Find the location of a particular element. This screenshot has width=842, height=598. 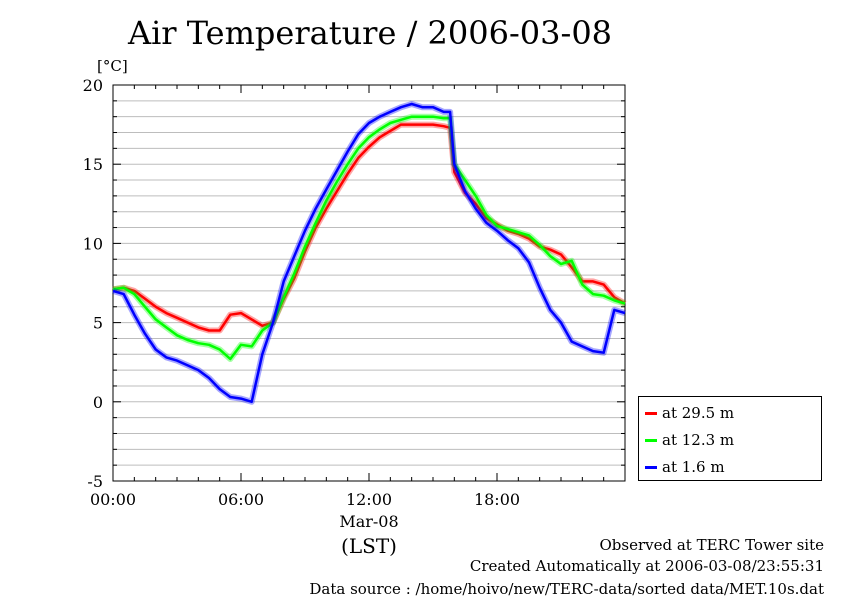

y-tick-label: 10 is located at coordinates (93, 243).